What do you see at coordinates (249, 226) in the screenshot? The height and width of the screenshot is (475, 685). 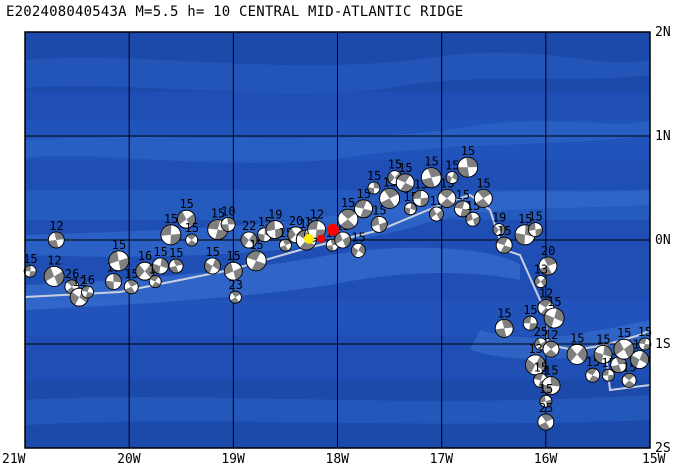 I see `event-depth-label: 22` at bounding box center [249, 226].